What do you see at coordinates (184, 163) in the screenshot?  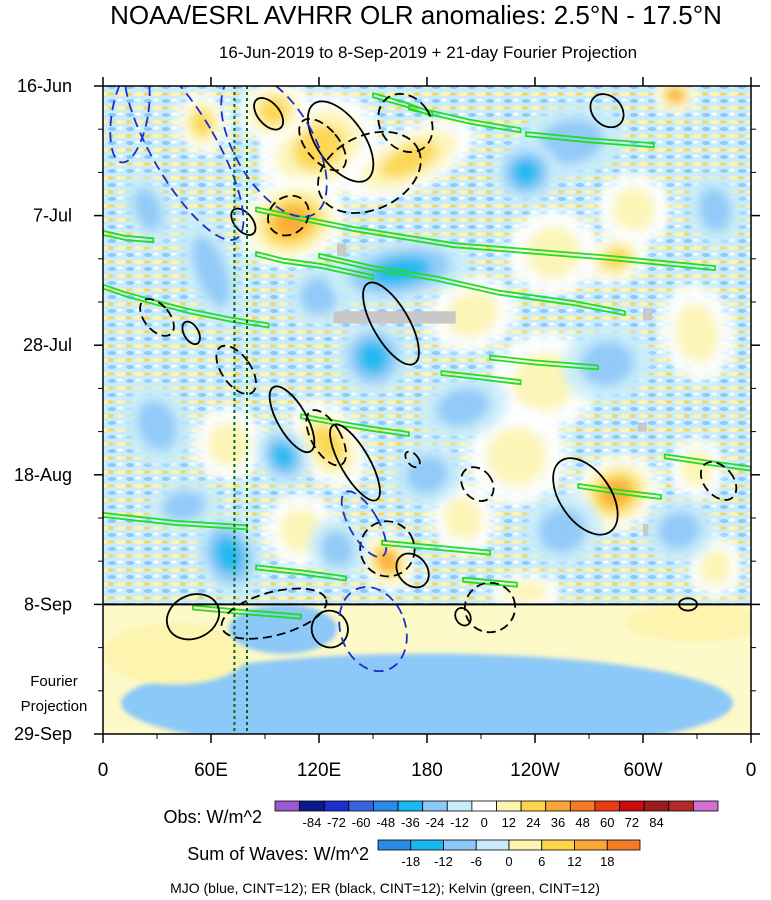 I see `mjo-contour` at bounding box center [184, 163].